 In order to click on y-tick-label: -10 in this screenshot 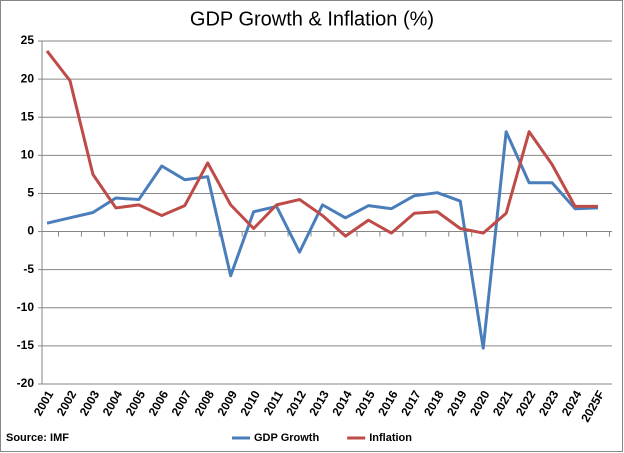, I will do `click(26, 307)`.